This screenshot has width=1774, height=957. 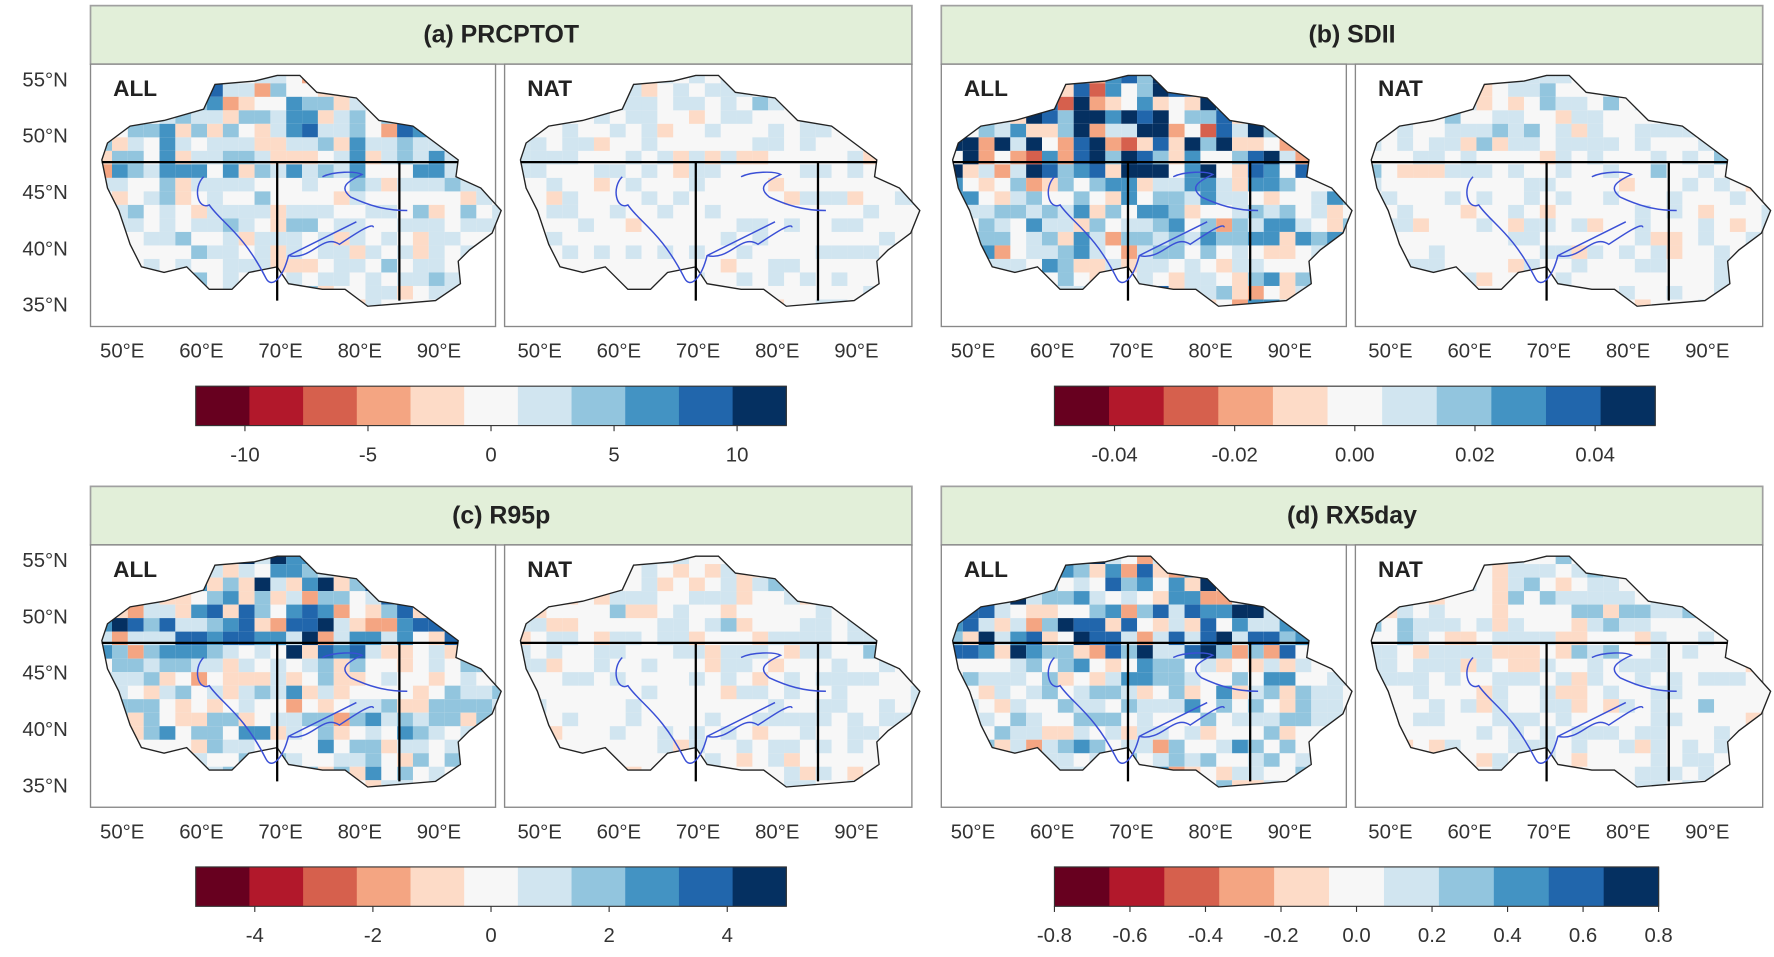 What do you see at coordinates (276, 886) in the screenshot?
I see `colorbar-box` at bounding box center [276, 886].